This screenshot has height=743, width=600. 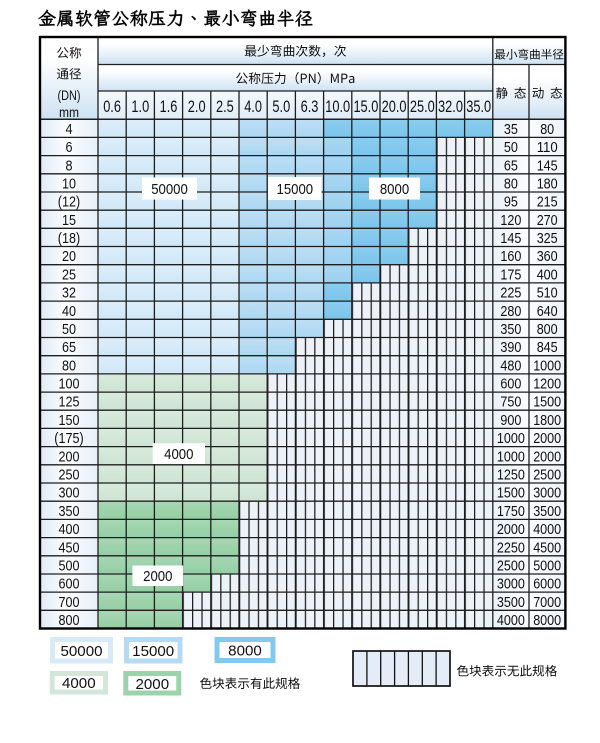 What do you see at coordinates (365, 107) in the screenshot?
I see `svg-text: 15.0` at bounding box center [365, 107].